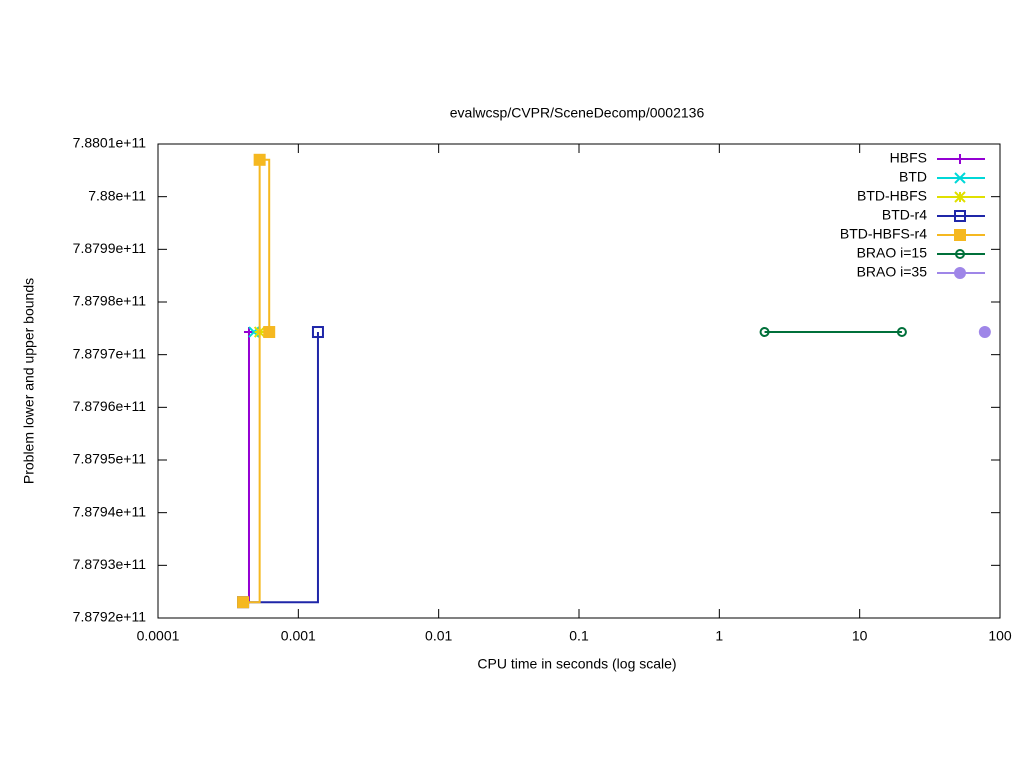 The height and width of the screenshot is (768, 1024). I want to click on y-tick-label: 7.8798e+11, so click(110, 301).